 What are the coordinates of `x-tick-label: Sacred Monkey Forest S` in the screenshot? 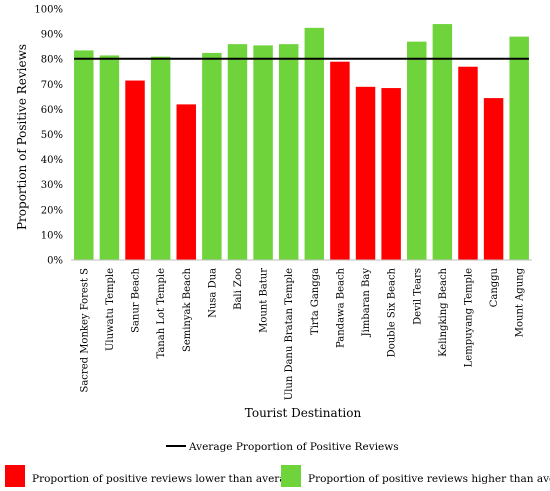 It's located at (84, 330).